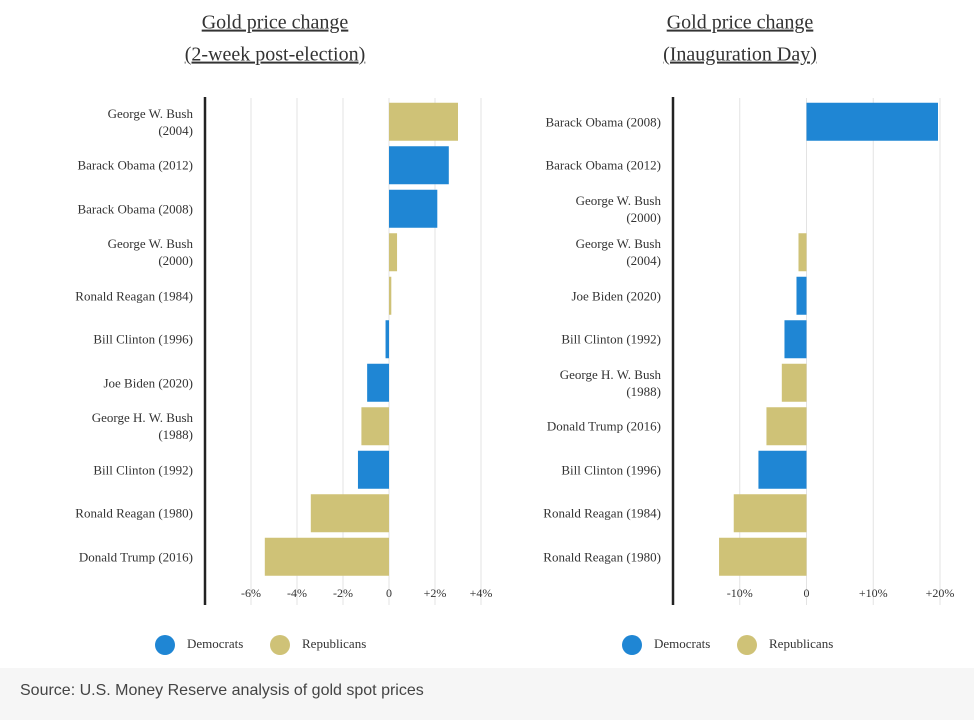 The image size is (974, 720). Describe the element at coordinates (740, 55) in the screenshot. I see `chart-subtitle: (Inauguration Day)` at that location.